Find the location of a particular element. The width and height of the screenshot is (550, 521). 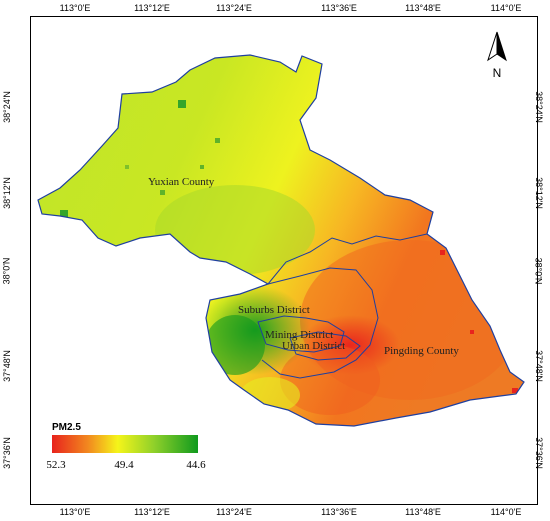

lon-tick-top: 113°12'E is located at coordinates (152, 8).